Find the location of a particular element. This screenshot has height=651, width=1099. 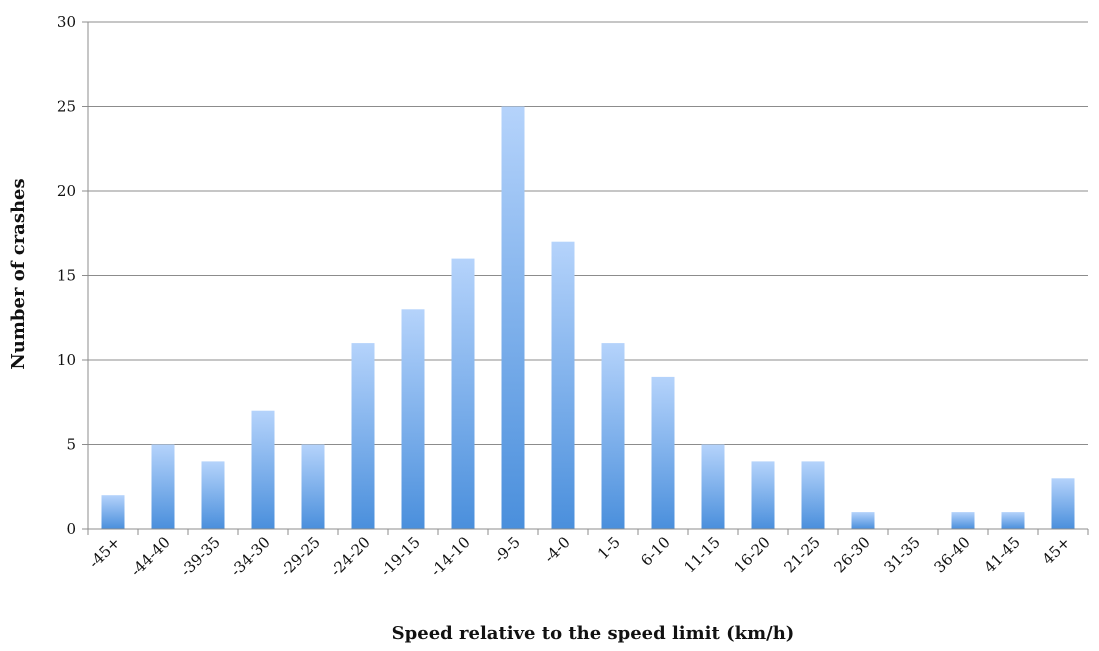

x-tick-label: -9-5 is located at coordinates (506, 549).